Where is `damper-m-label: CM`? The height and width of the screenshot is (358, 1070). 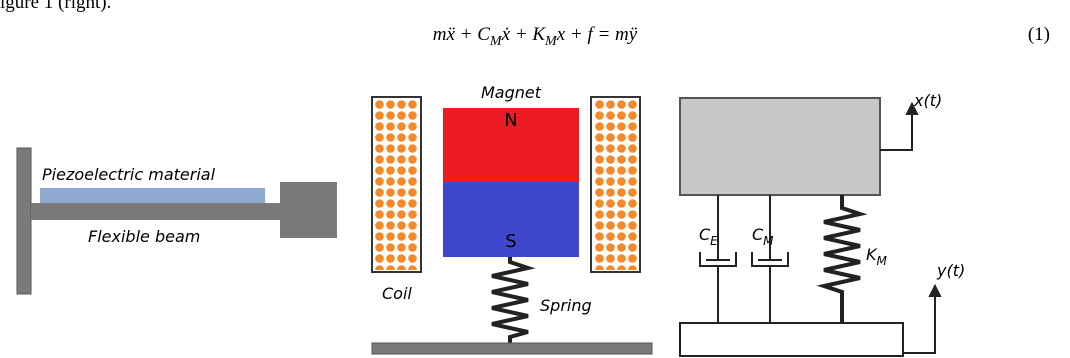
damper-m-label: CM is located at coordinates (763, 236).